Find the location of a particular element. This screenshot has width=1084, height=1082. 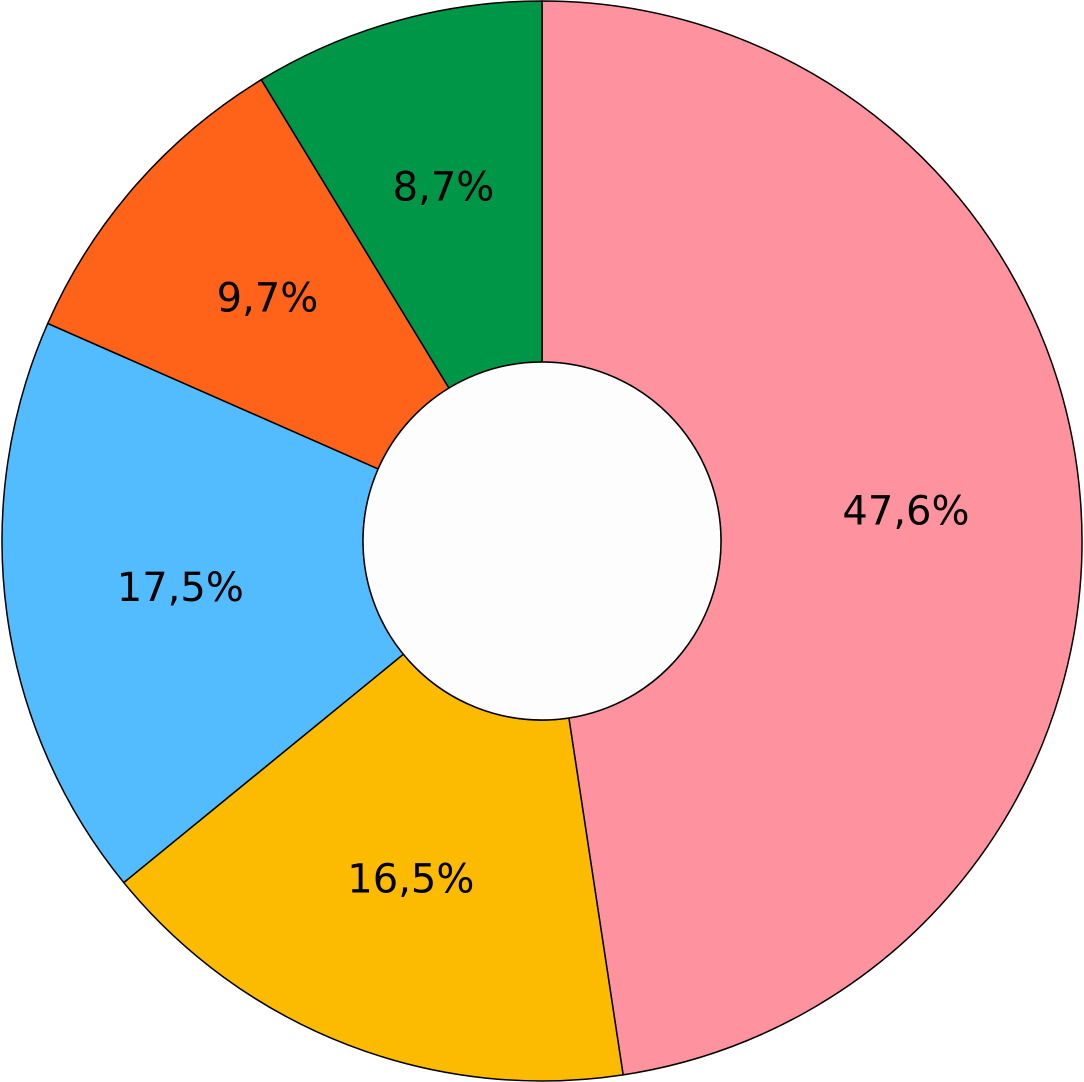

donut-hole is located at coordinates (542, 541).